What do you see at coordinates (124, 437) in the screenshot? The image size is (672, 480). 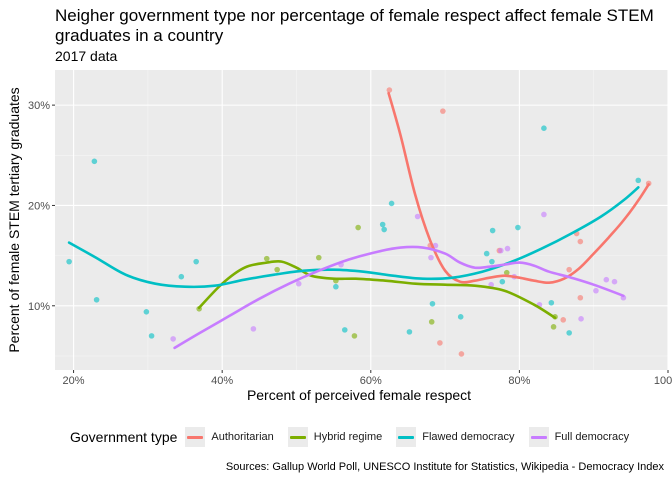 I see `legend-title: Government type` at bounding box center [124, 437].